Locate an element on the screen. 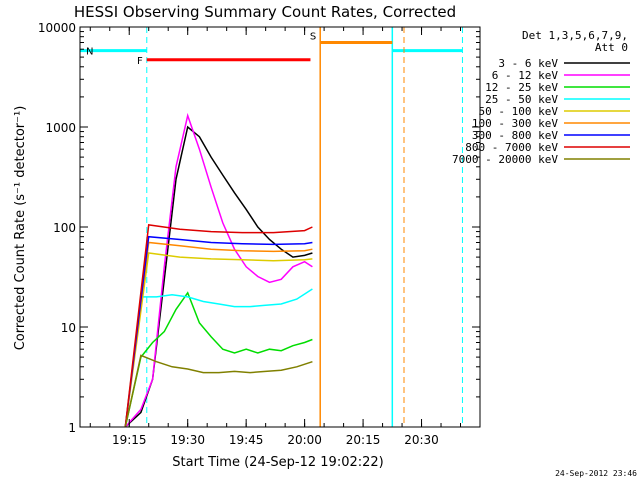  x-tick-label-3: 20:00 is located at coordinates (304, 440).